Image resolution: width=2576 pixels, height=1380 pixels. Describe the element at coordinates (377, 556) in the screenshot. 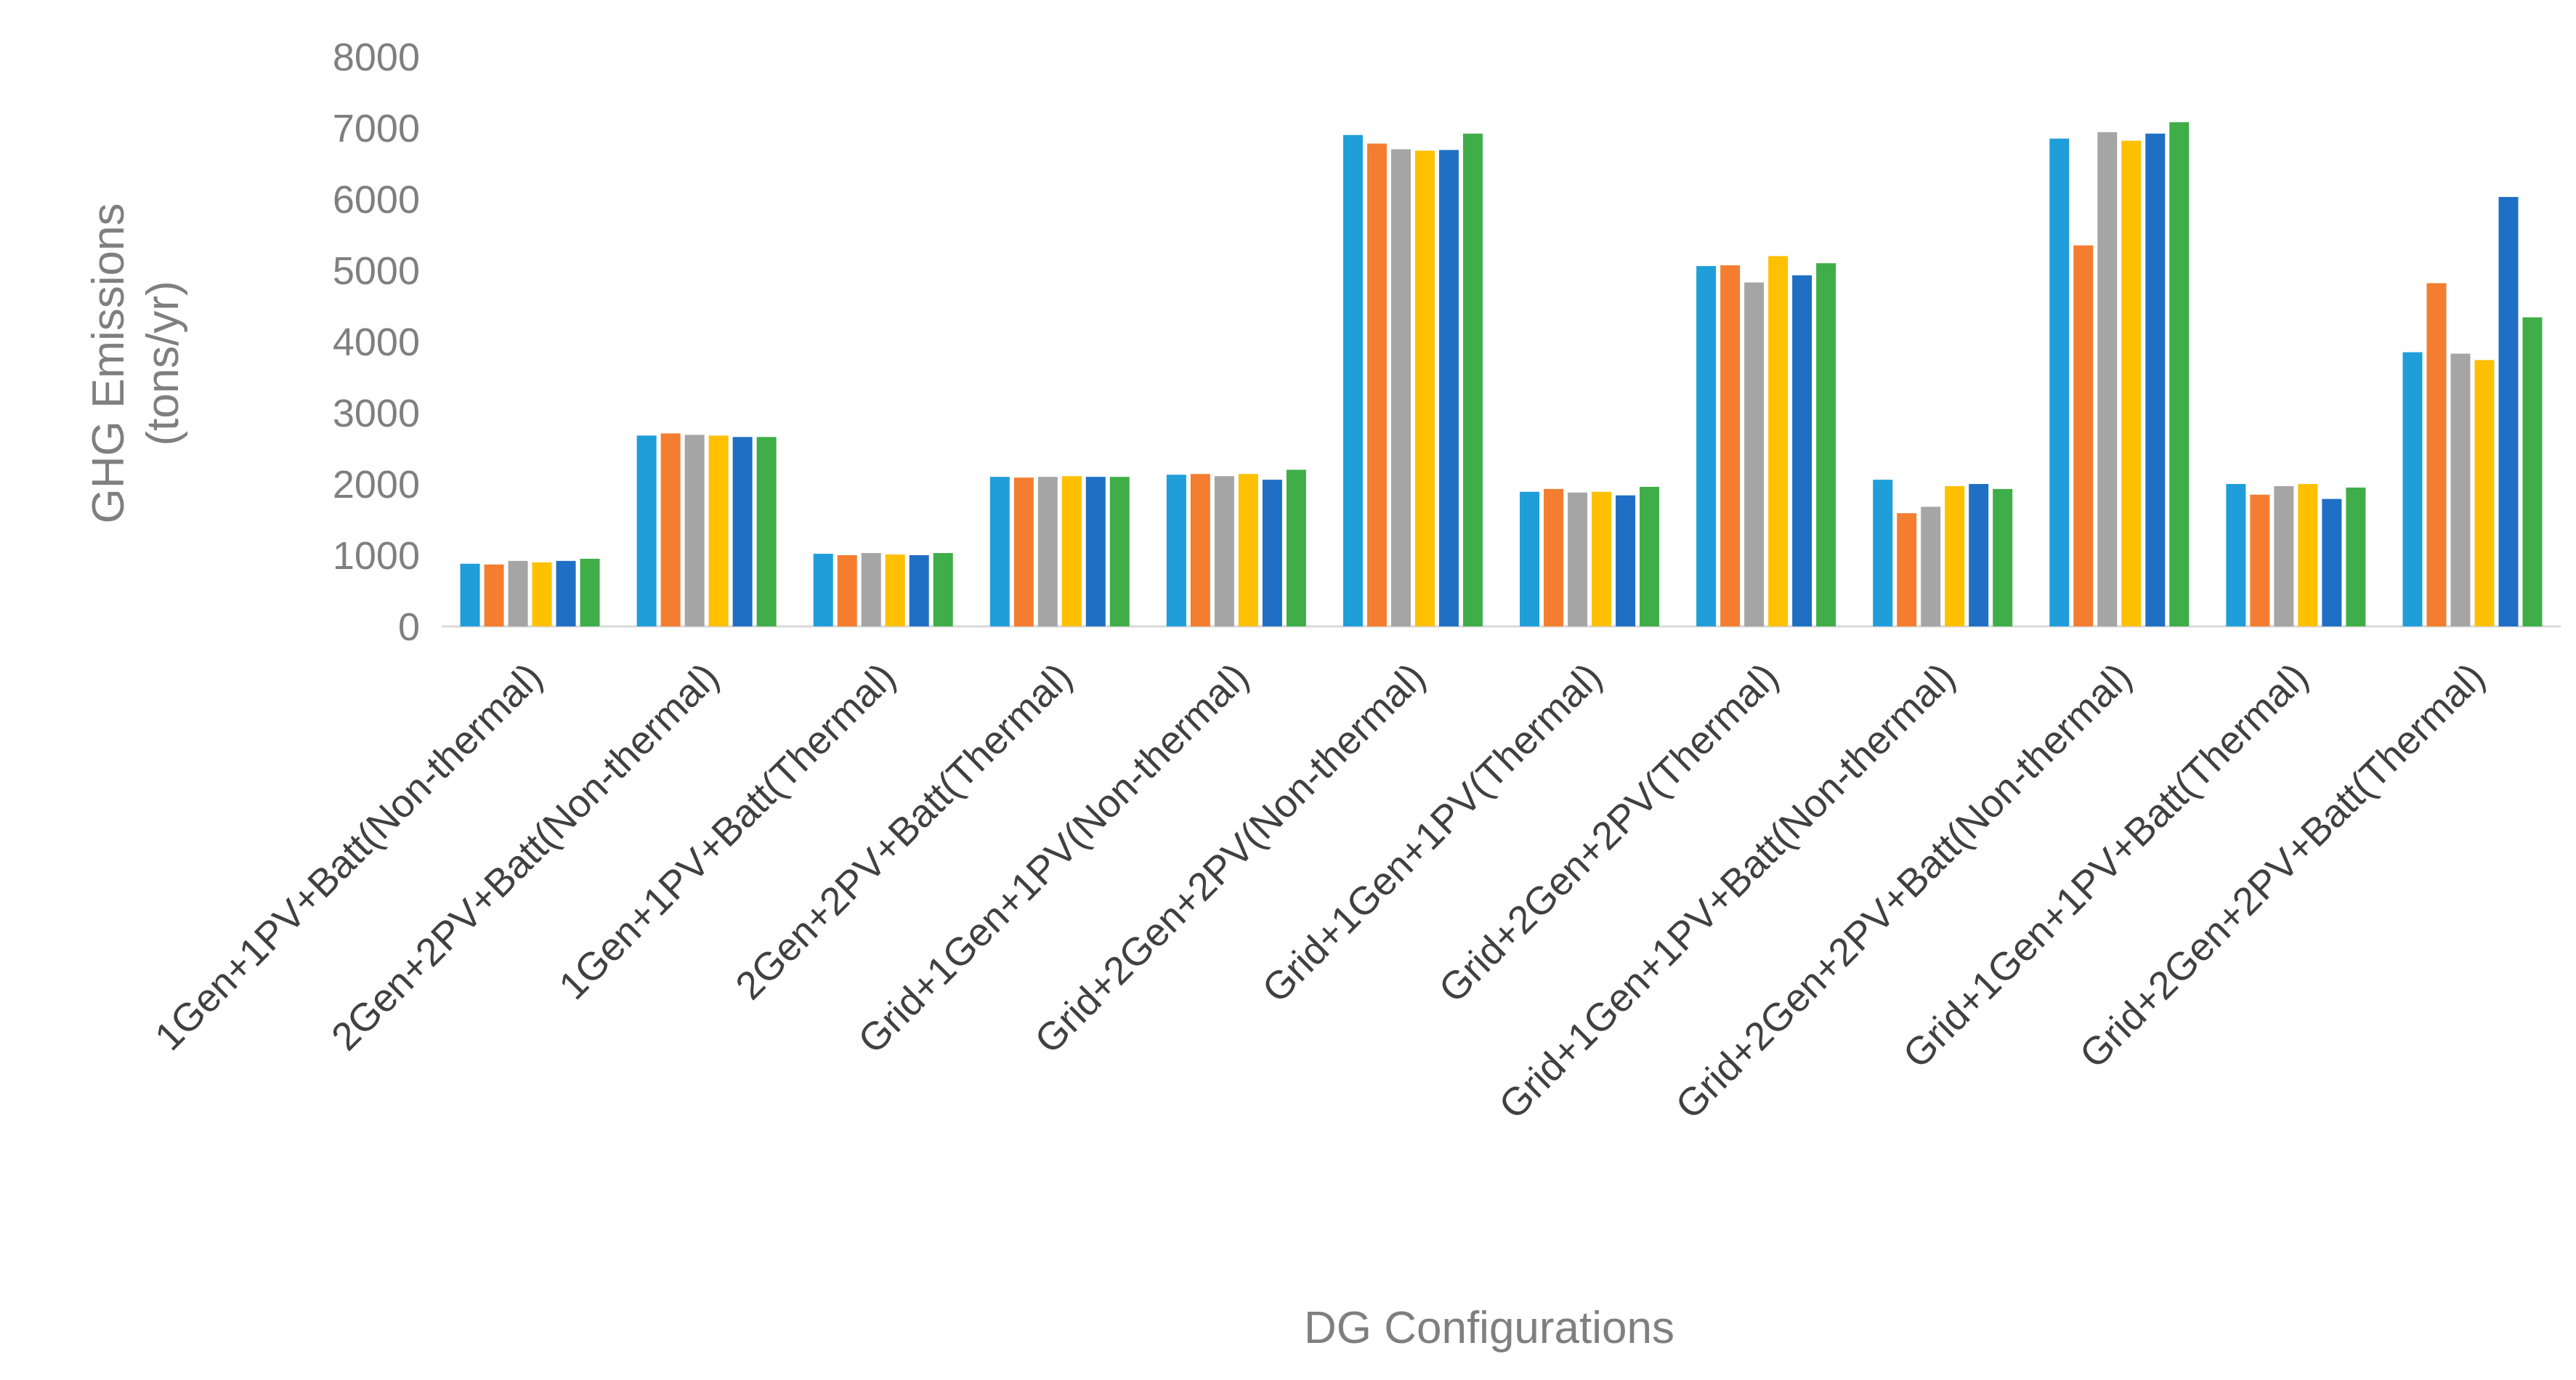

I see `y-tick-label: 1000` at that location.